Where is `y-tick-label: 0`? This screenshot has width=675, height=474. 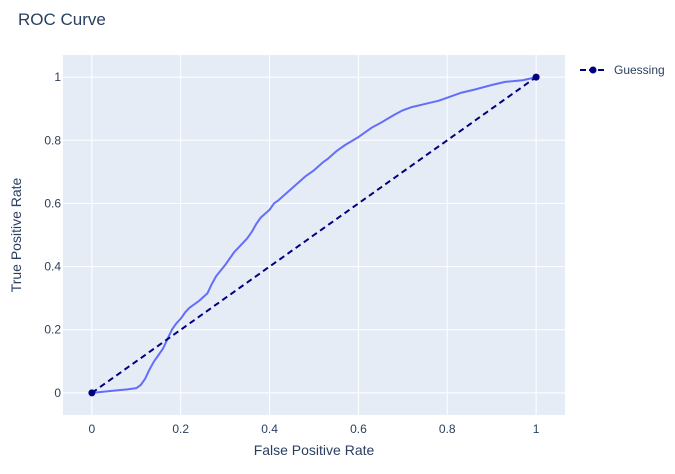
y-tick-label: 0 is located at coordinates (57, 393).